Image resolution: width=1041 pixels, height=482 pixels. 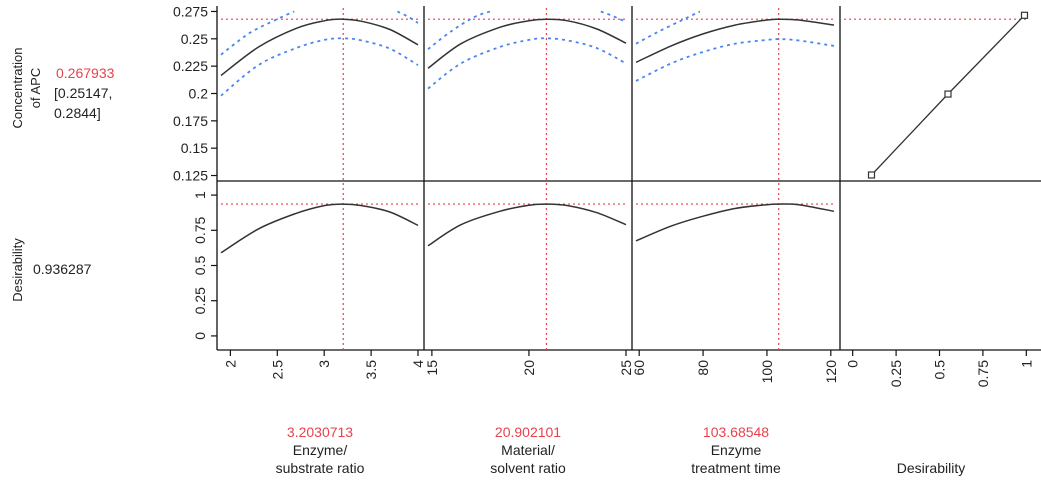 What do you see at coordinates (528, 468) in the screenshot?
I see `factor-2-name-line-2: solvent ratio` at bounding box center [528, 468].